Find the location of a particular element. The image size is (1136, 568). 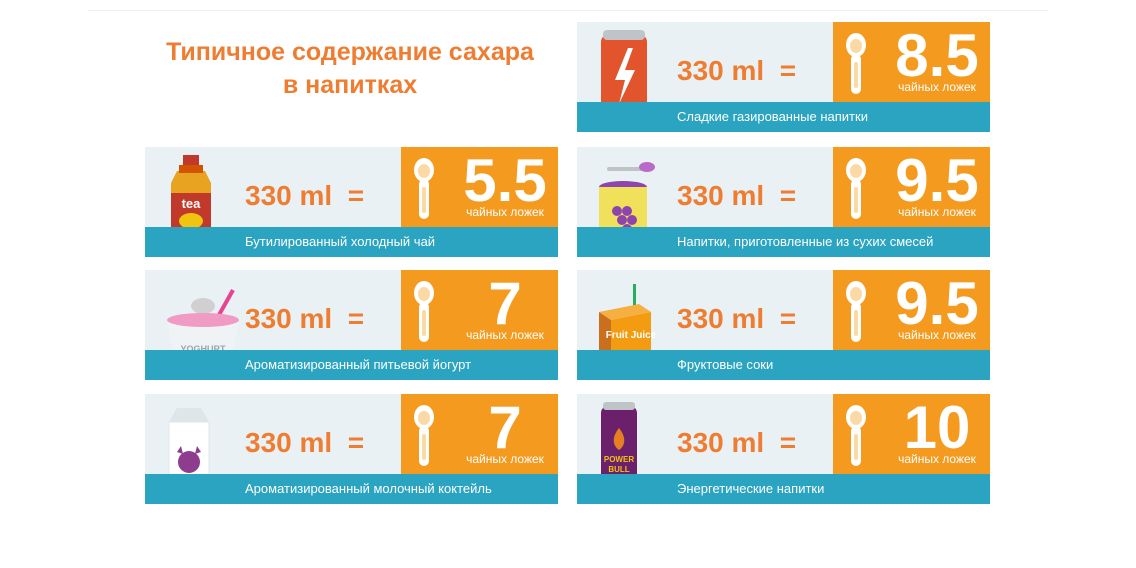

svg-text: Fruit Juice is located at coordinates (630, 335).